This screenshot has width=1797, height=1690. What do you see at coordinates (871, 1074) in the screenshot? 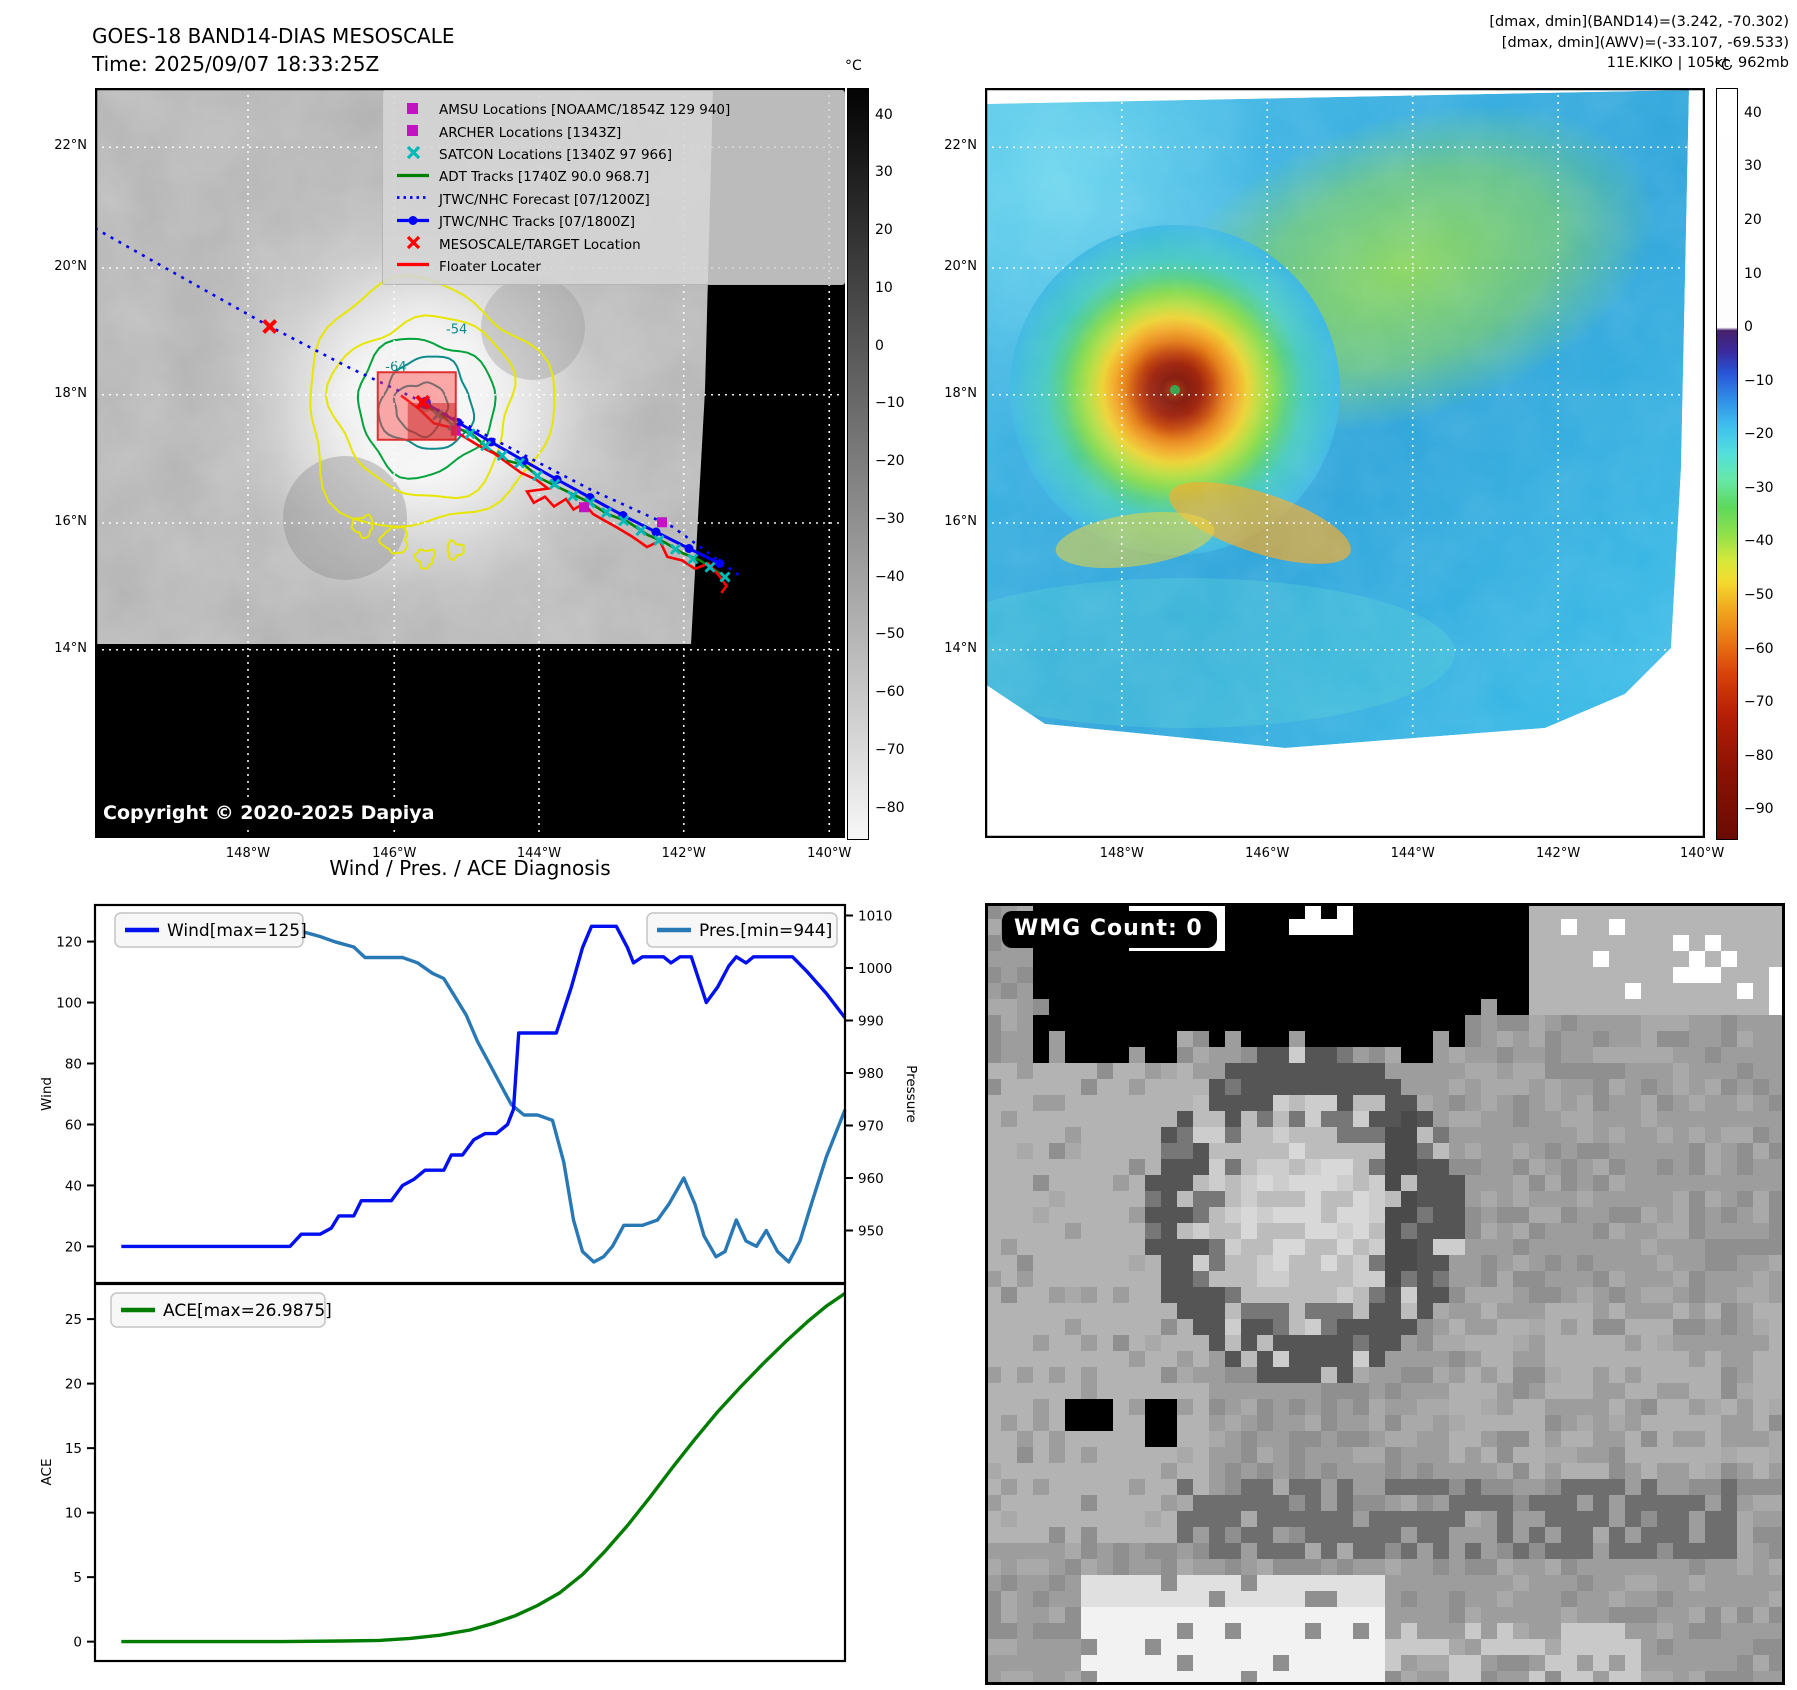
I see `pressure-ytick: 980` at bounding box center [871, 1074].